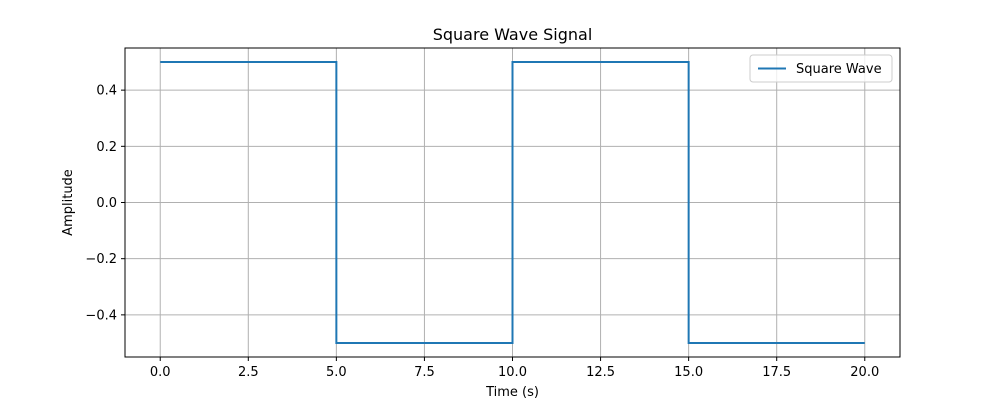  What do you see at coordinates (106, 203) in the screenshot?
I see `y-tick-label: 0.0` at bounding box center [106, 203].